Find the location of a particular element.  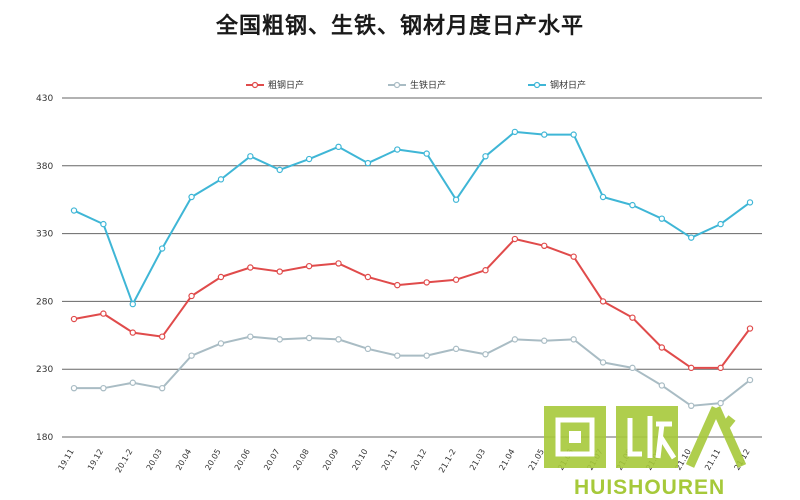

x-tick-label: 21.1-2 is located at coordinates (447, 461).